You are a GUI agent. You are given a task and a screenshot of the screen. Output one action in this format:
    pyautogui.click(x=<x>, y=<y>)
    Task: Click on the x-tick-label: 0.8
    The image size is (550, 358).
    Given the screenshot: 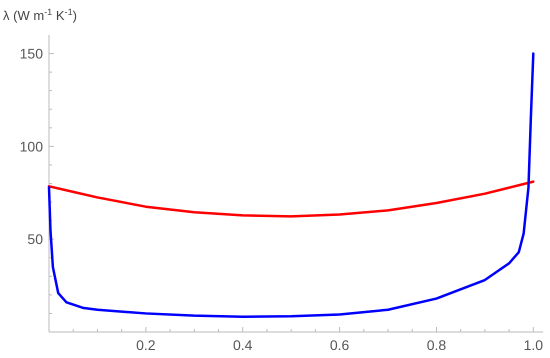 What is the action you would take?
    pyautogui.click(x=436, y=345)
    